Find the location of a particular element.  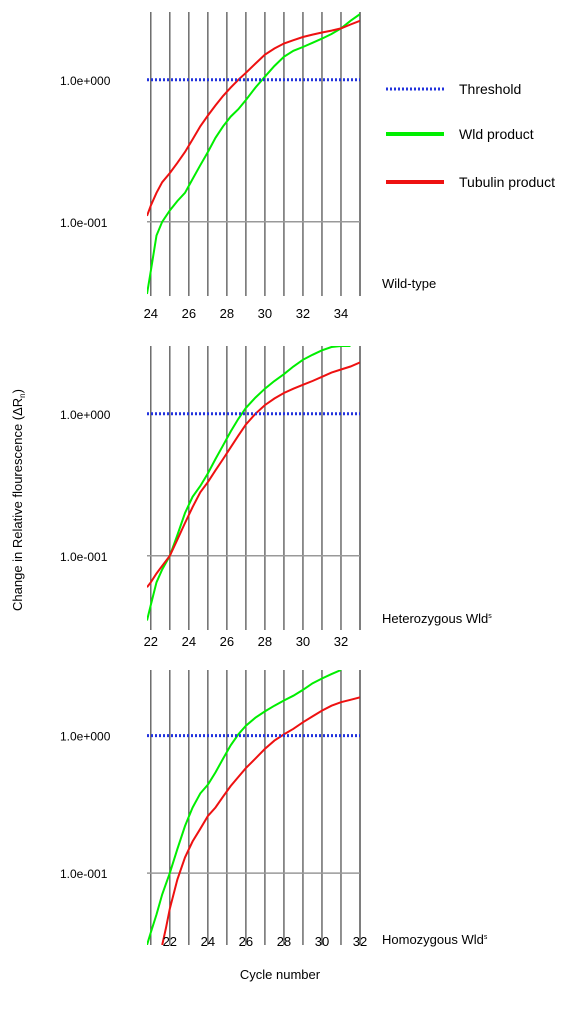

panel-label: Homozygous Wlds is located at coordinates (435, 939).